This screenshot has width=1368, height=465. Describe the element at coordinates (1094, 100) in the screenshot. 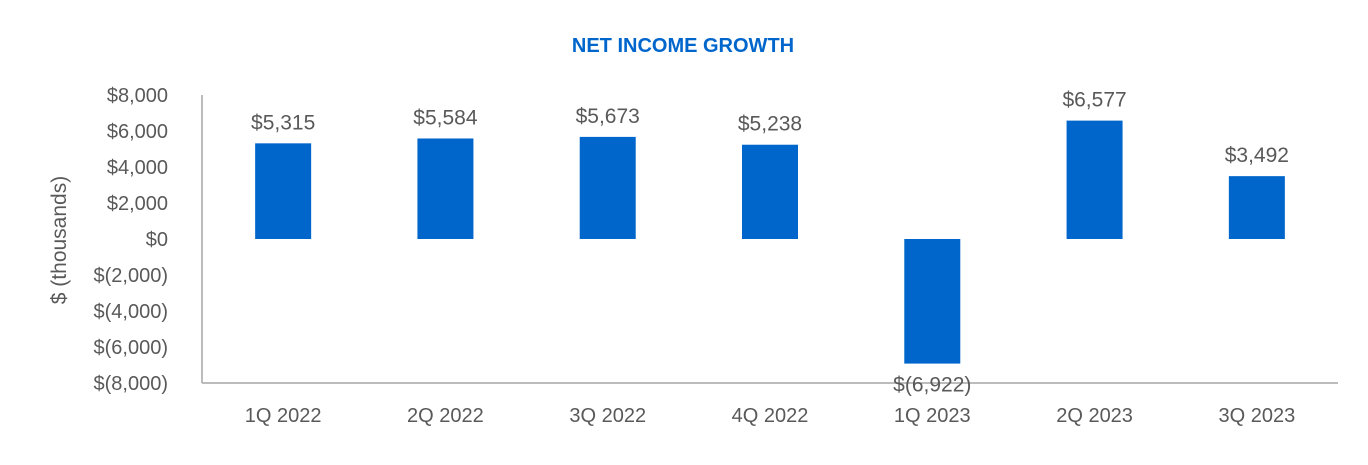

I see `data-label: $6,577` at that location.